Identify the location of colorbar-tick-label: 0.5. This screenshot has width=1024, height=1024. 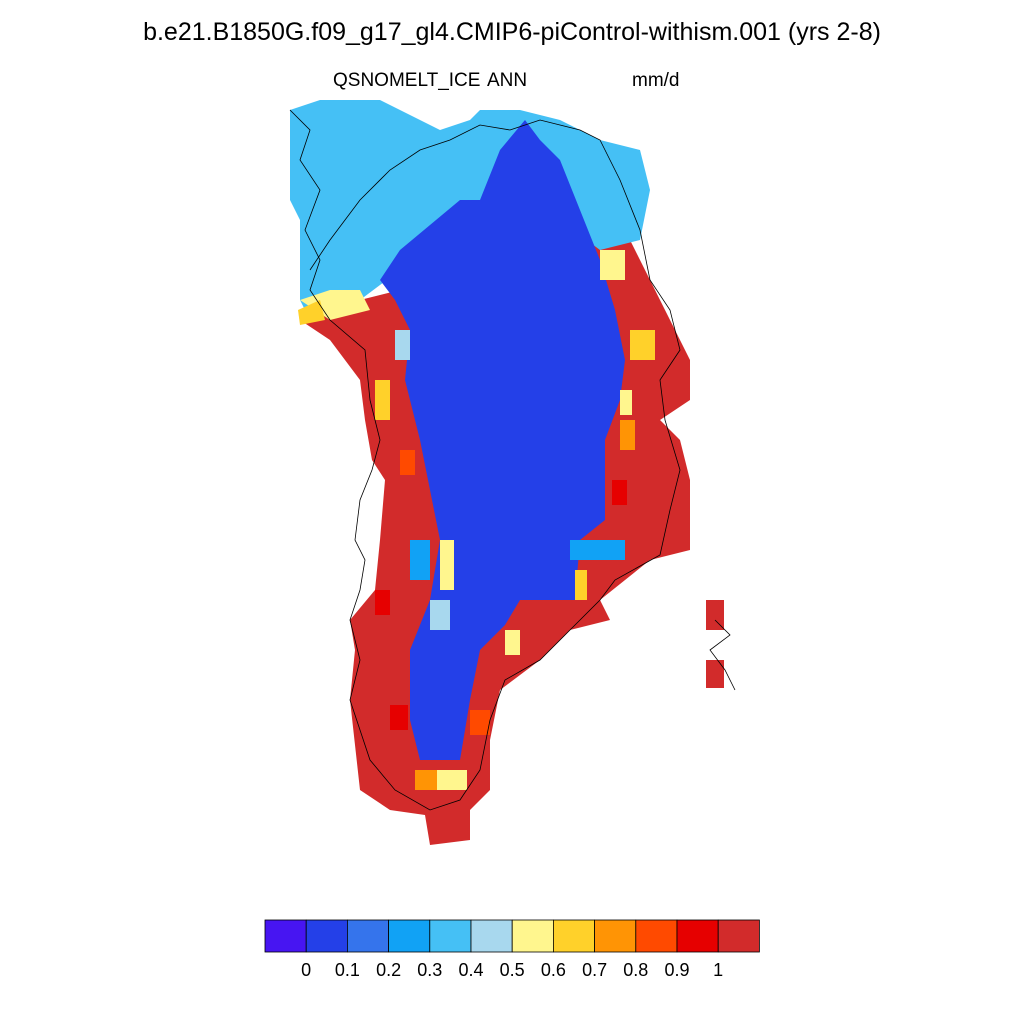
(512, 970).